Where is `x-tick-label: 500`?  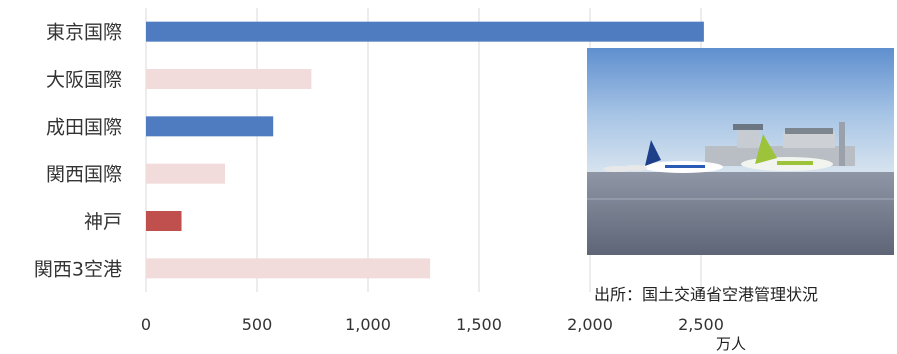 x-tick-label: 500 is located at coordinates (257, 324).